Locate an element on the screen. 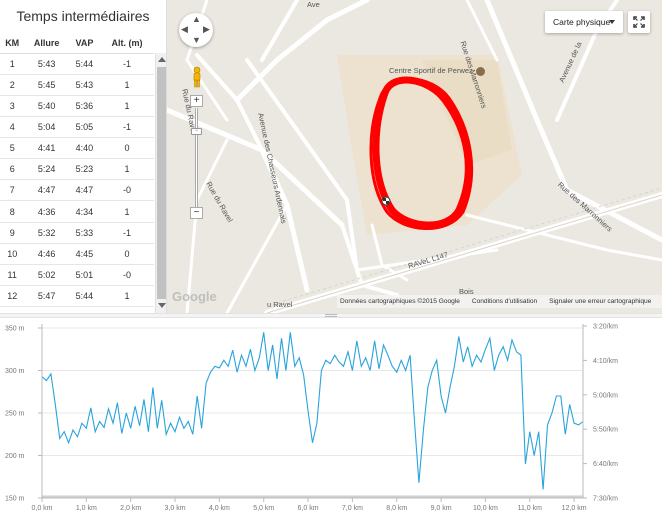 Image resolution: width=662 pixels, height=529 pixels. right-tick-label: 4:10/km is located at coordinates (605, 361).